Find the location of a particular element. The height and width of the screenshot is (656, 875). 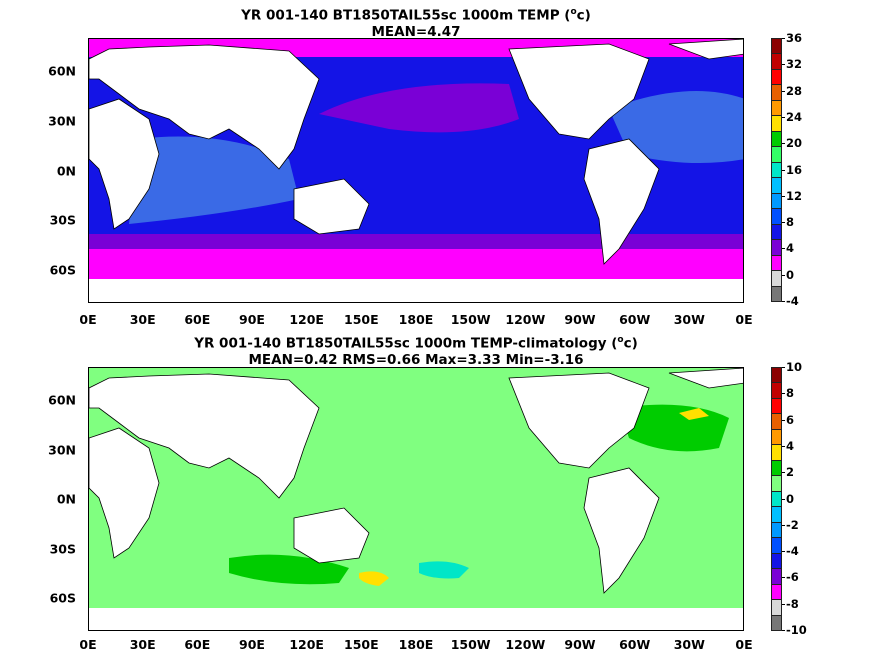

colorbar-label: 10 is located at coordinates (794, 367).